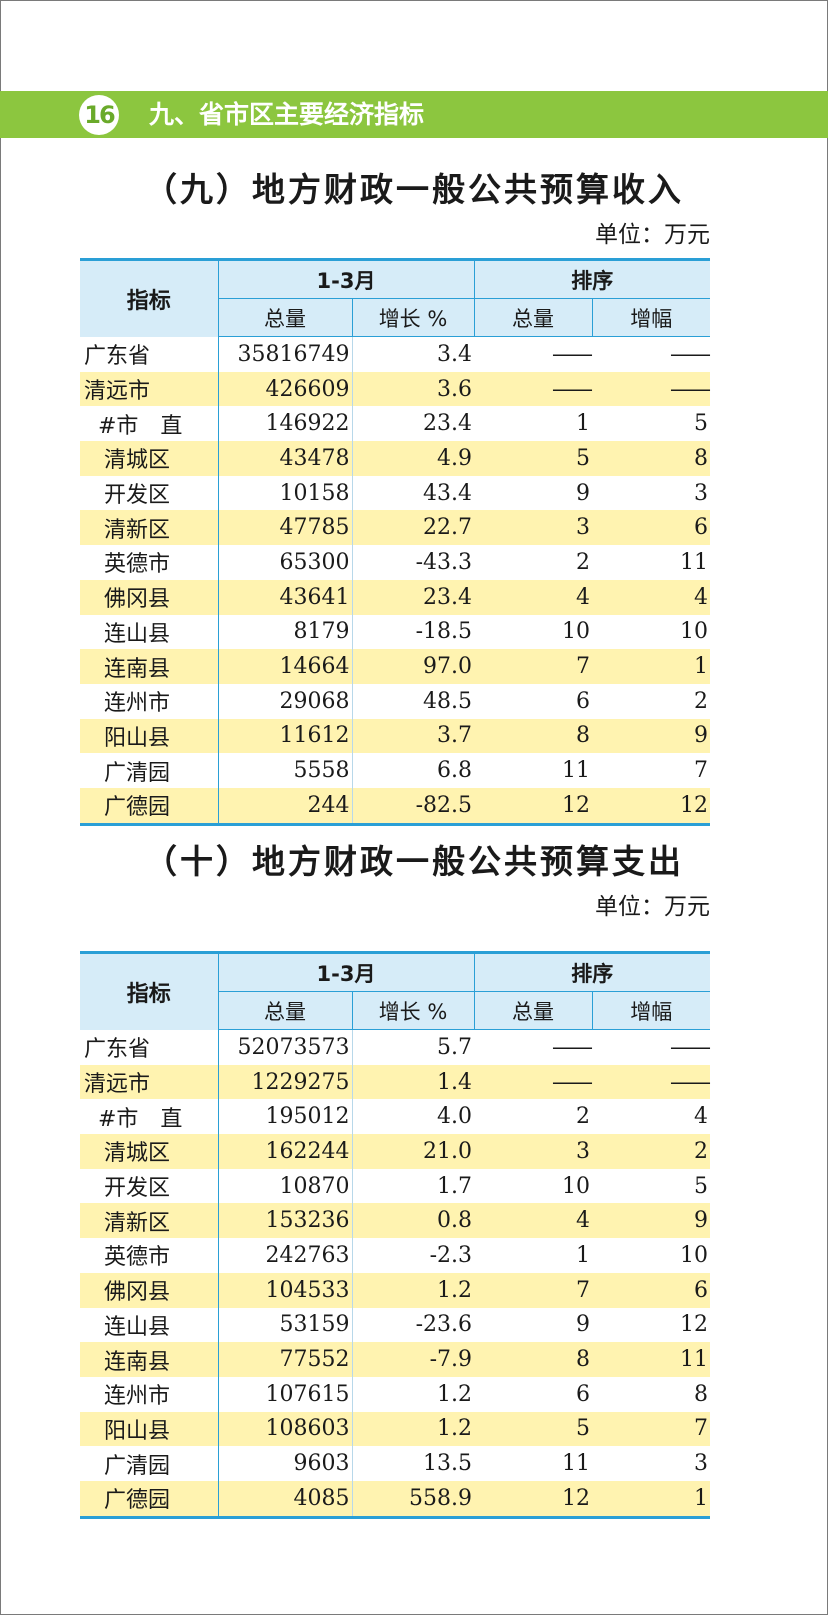 This screenshot has height=1615, width=828. Describe the element at coordinates (285, 806) in the screenshot. I see `row-total: 244` at that location.